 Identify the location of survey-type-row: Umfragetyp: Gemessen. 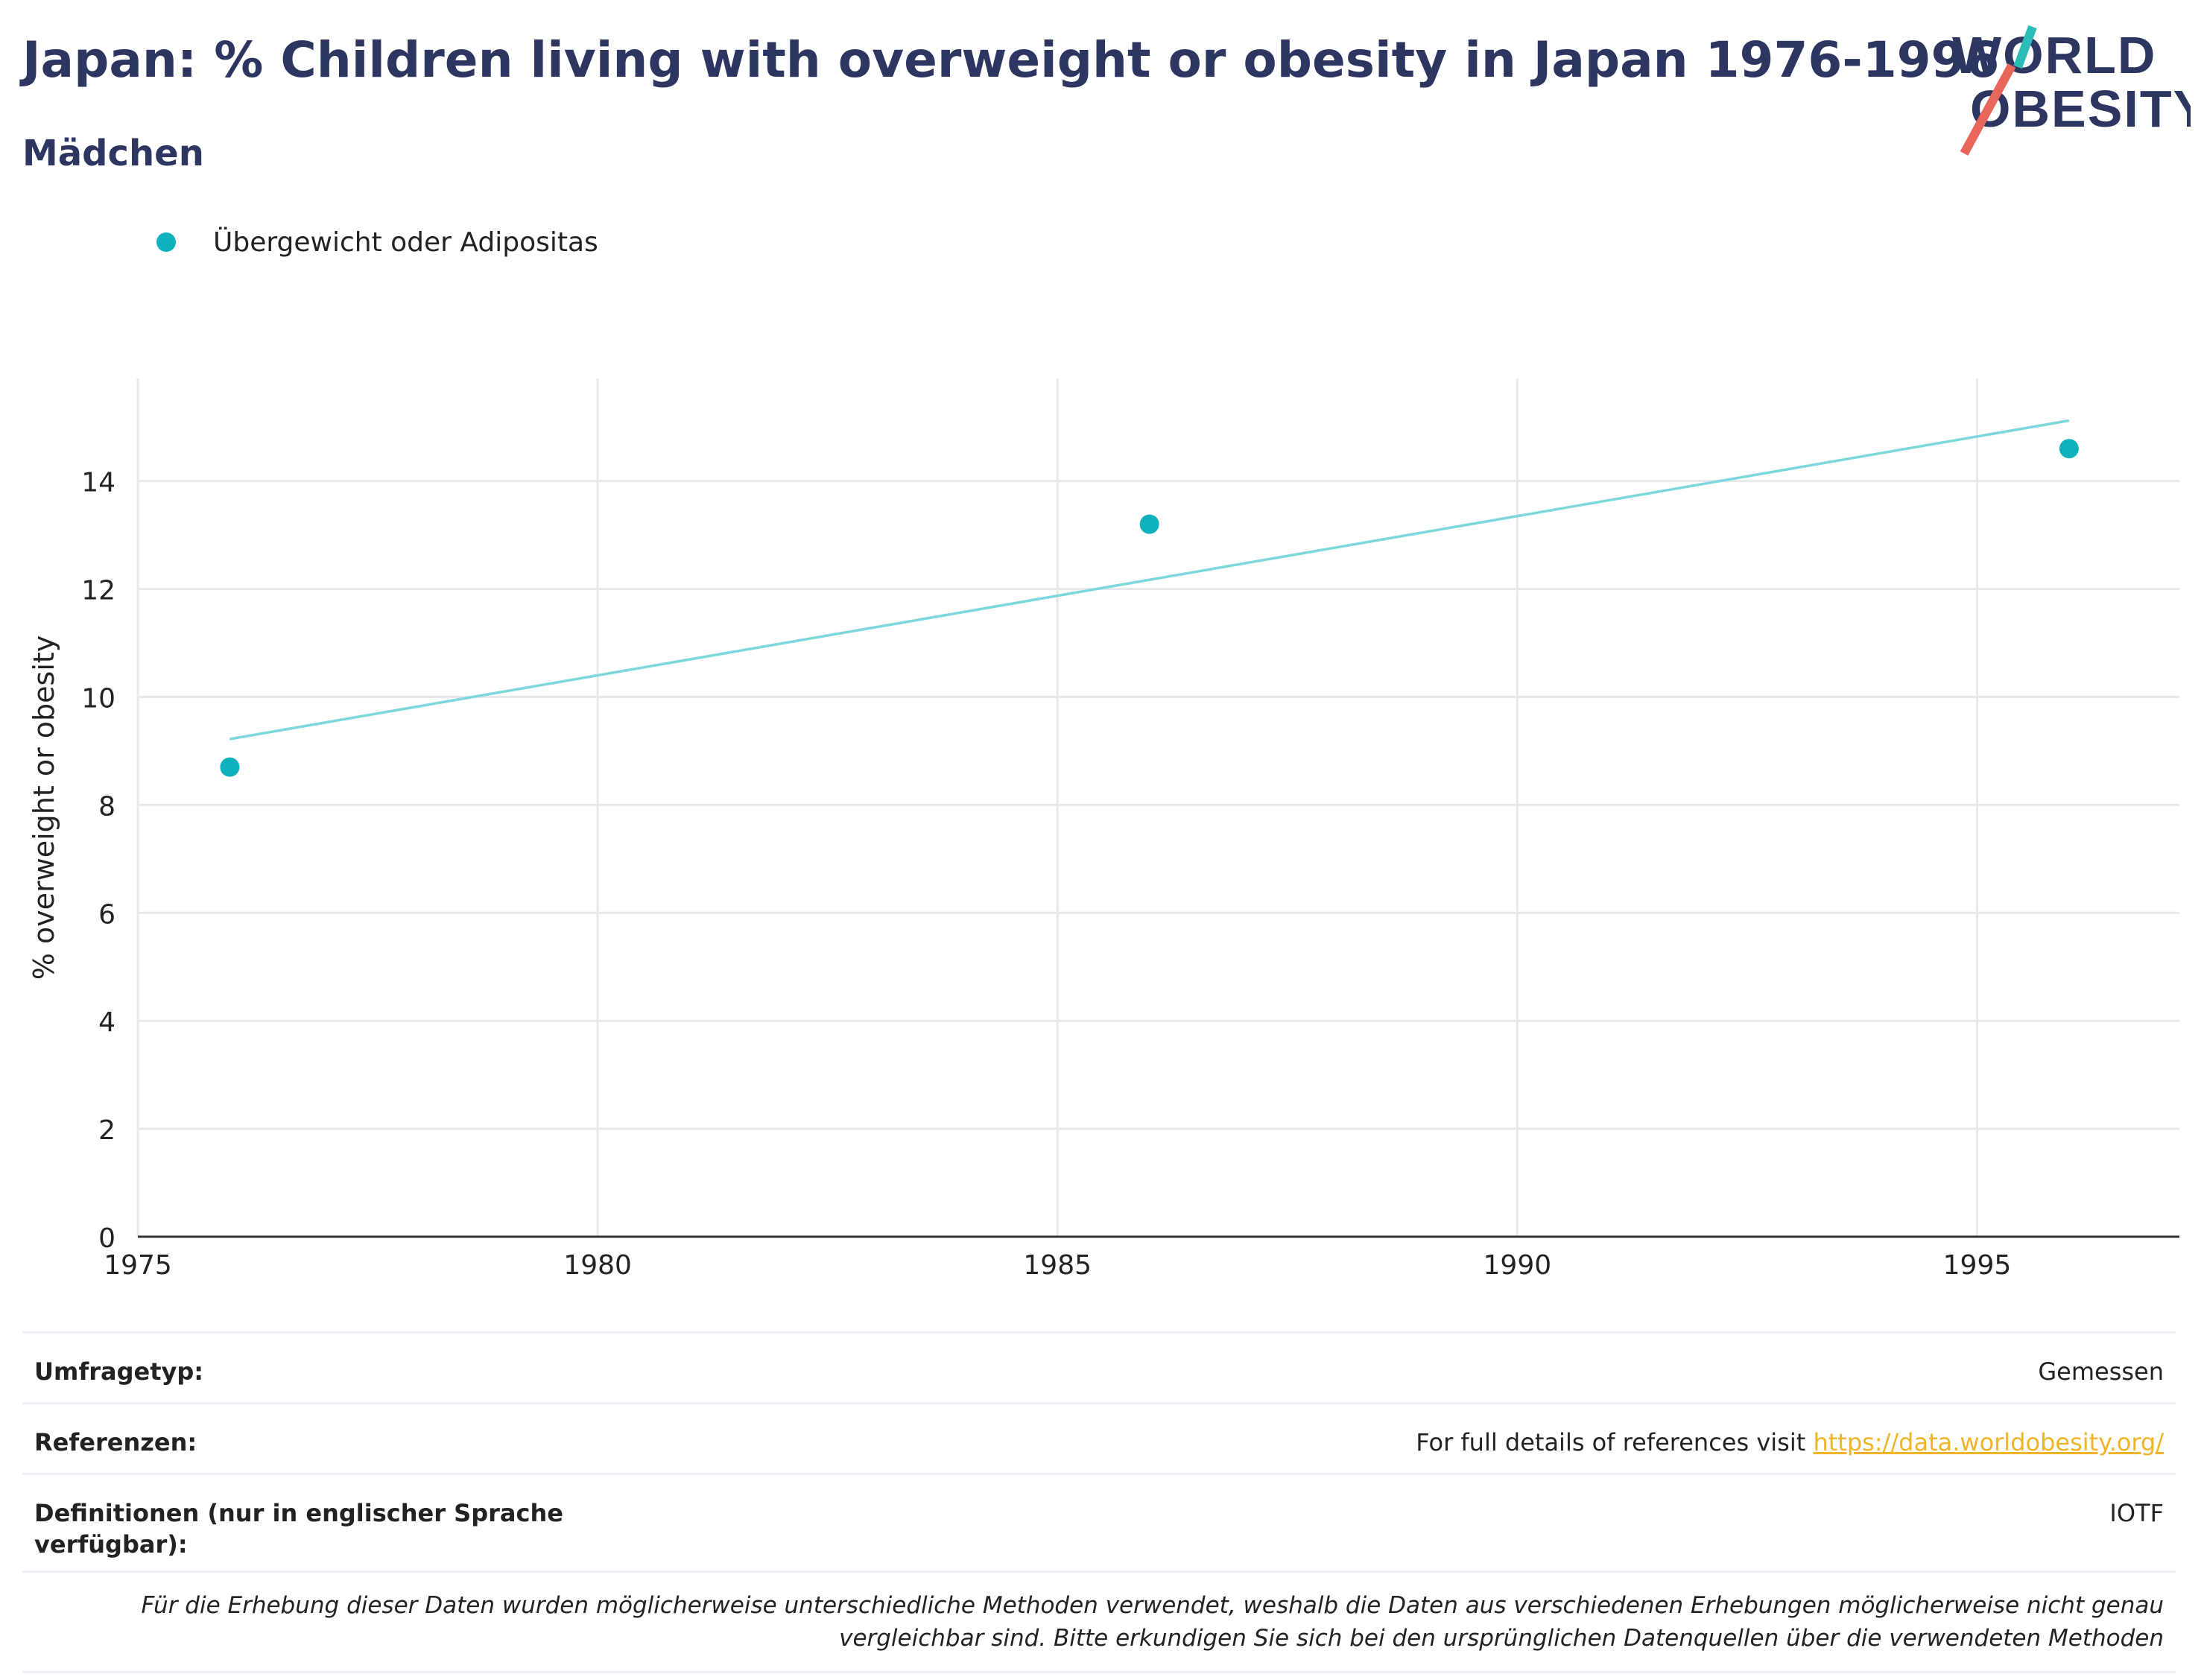
(1099, 1366).